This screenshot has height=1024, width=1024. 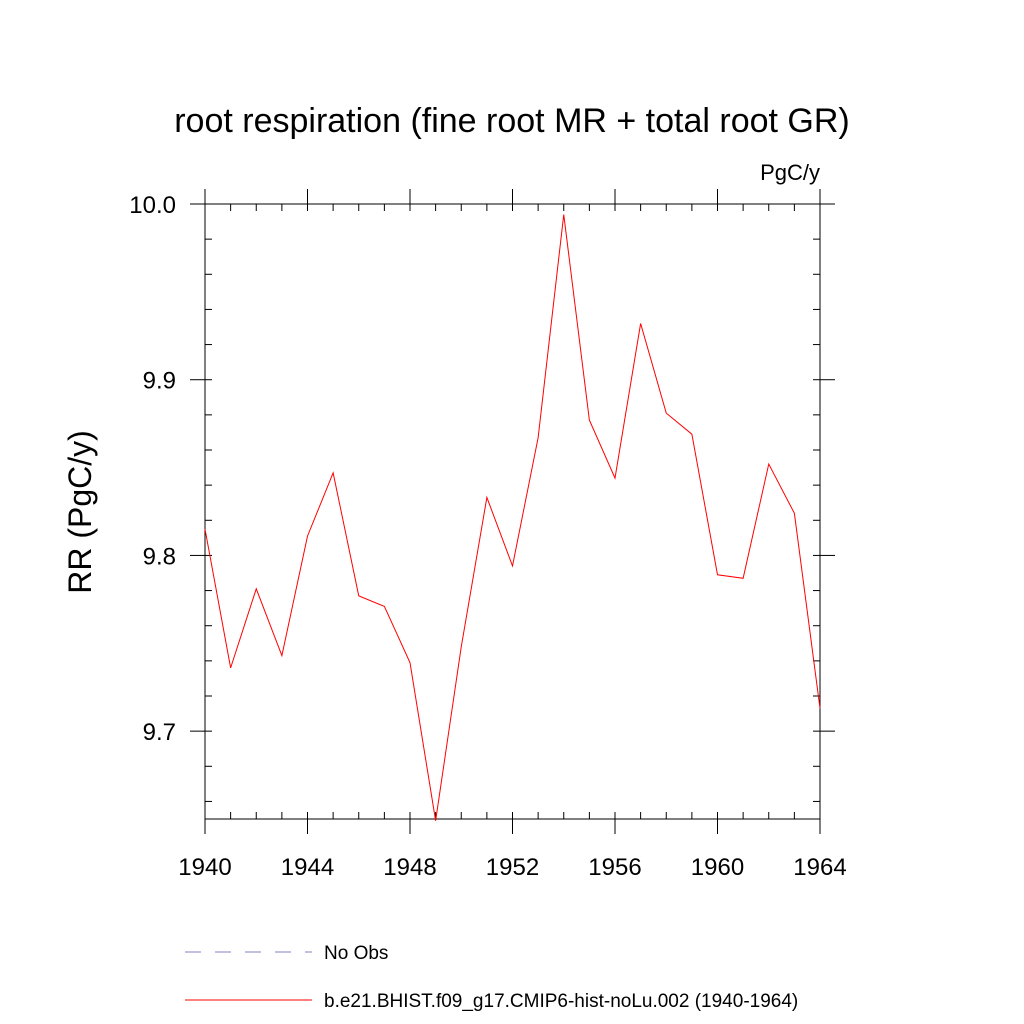 What do you see at coordinates (159, 556) in the screenshot?
I see `y-tick-label: 9.8` at bounding box center [159, 556].